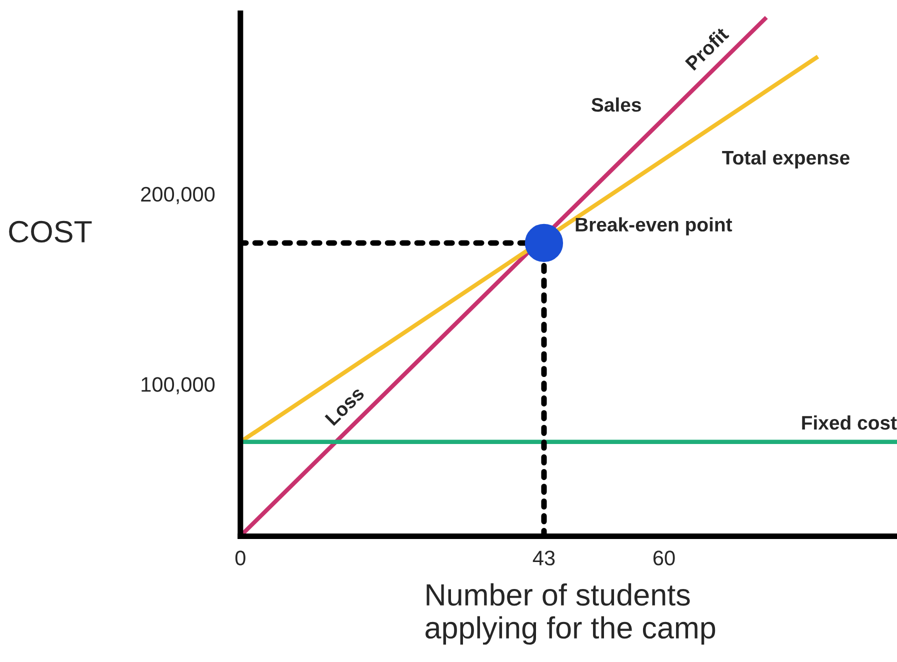 This screenshot has height=662, width=897. Describe the element at coordinates (664, 558) in the screenshot. I see `x-tick-label: 60` at that location.